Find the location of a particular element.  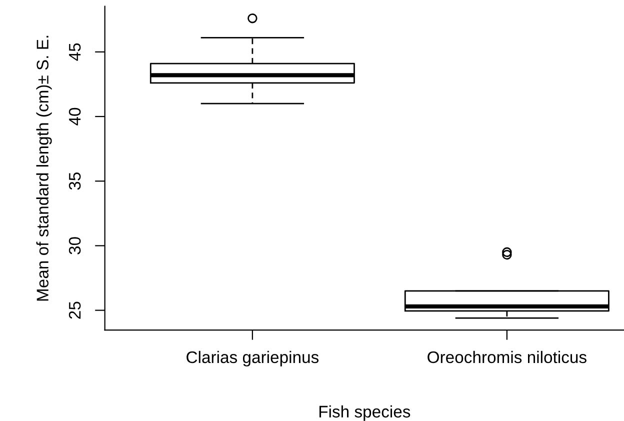

y-tick-label: 35 is located at coordinates (74, 181).